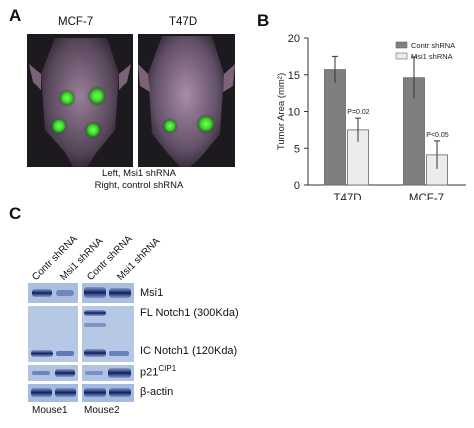 This screenshot has width=474, height=428. What do you see at coordinates (76, 22) in the screenshot?
I see `image-title-mcf7: MCF-7` at bounding box center [76, 22].